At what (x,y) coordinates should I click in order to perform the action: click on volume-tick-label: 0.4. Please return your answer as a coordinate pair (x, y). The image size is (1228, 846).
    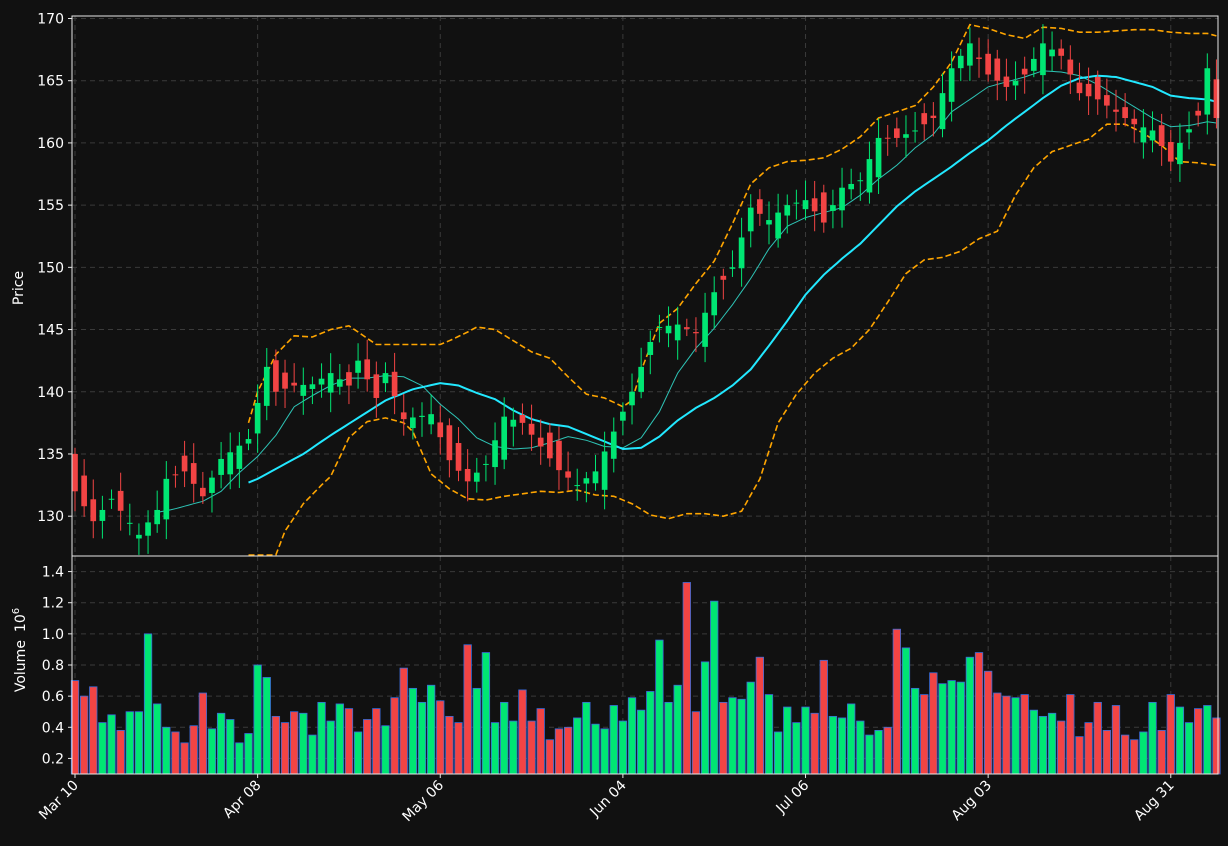
    Looking at the image, I should click on (53, 728).